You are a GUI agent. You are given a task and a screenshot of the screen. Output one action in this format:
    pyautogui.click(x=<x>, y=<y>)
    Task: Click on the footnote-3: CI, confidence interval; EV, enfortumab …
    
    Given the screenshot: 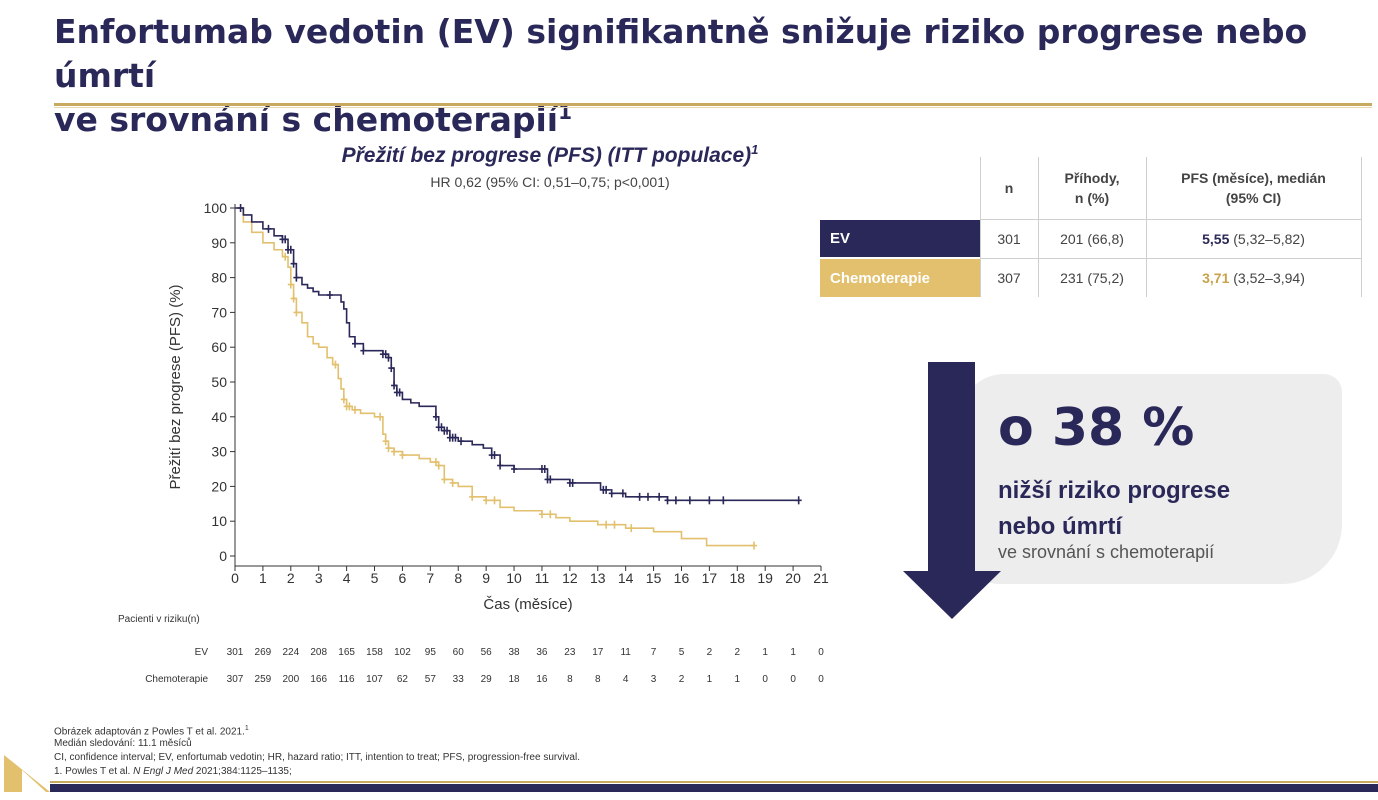 What is the action you would take?
    pyautogui.click(x=317, y=757)
    